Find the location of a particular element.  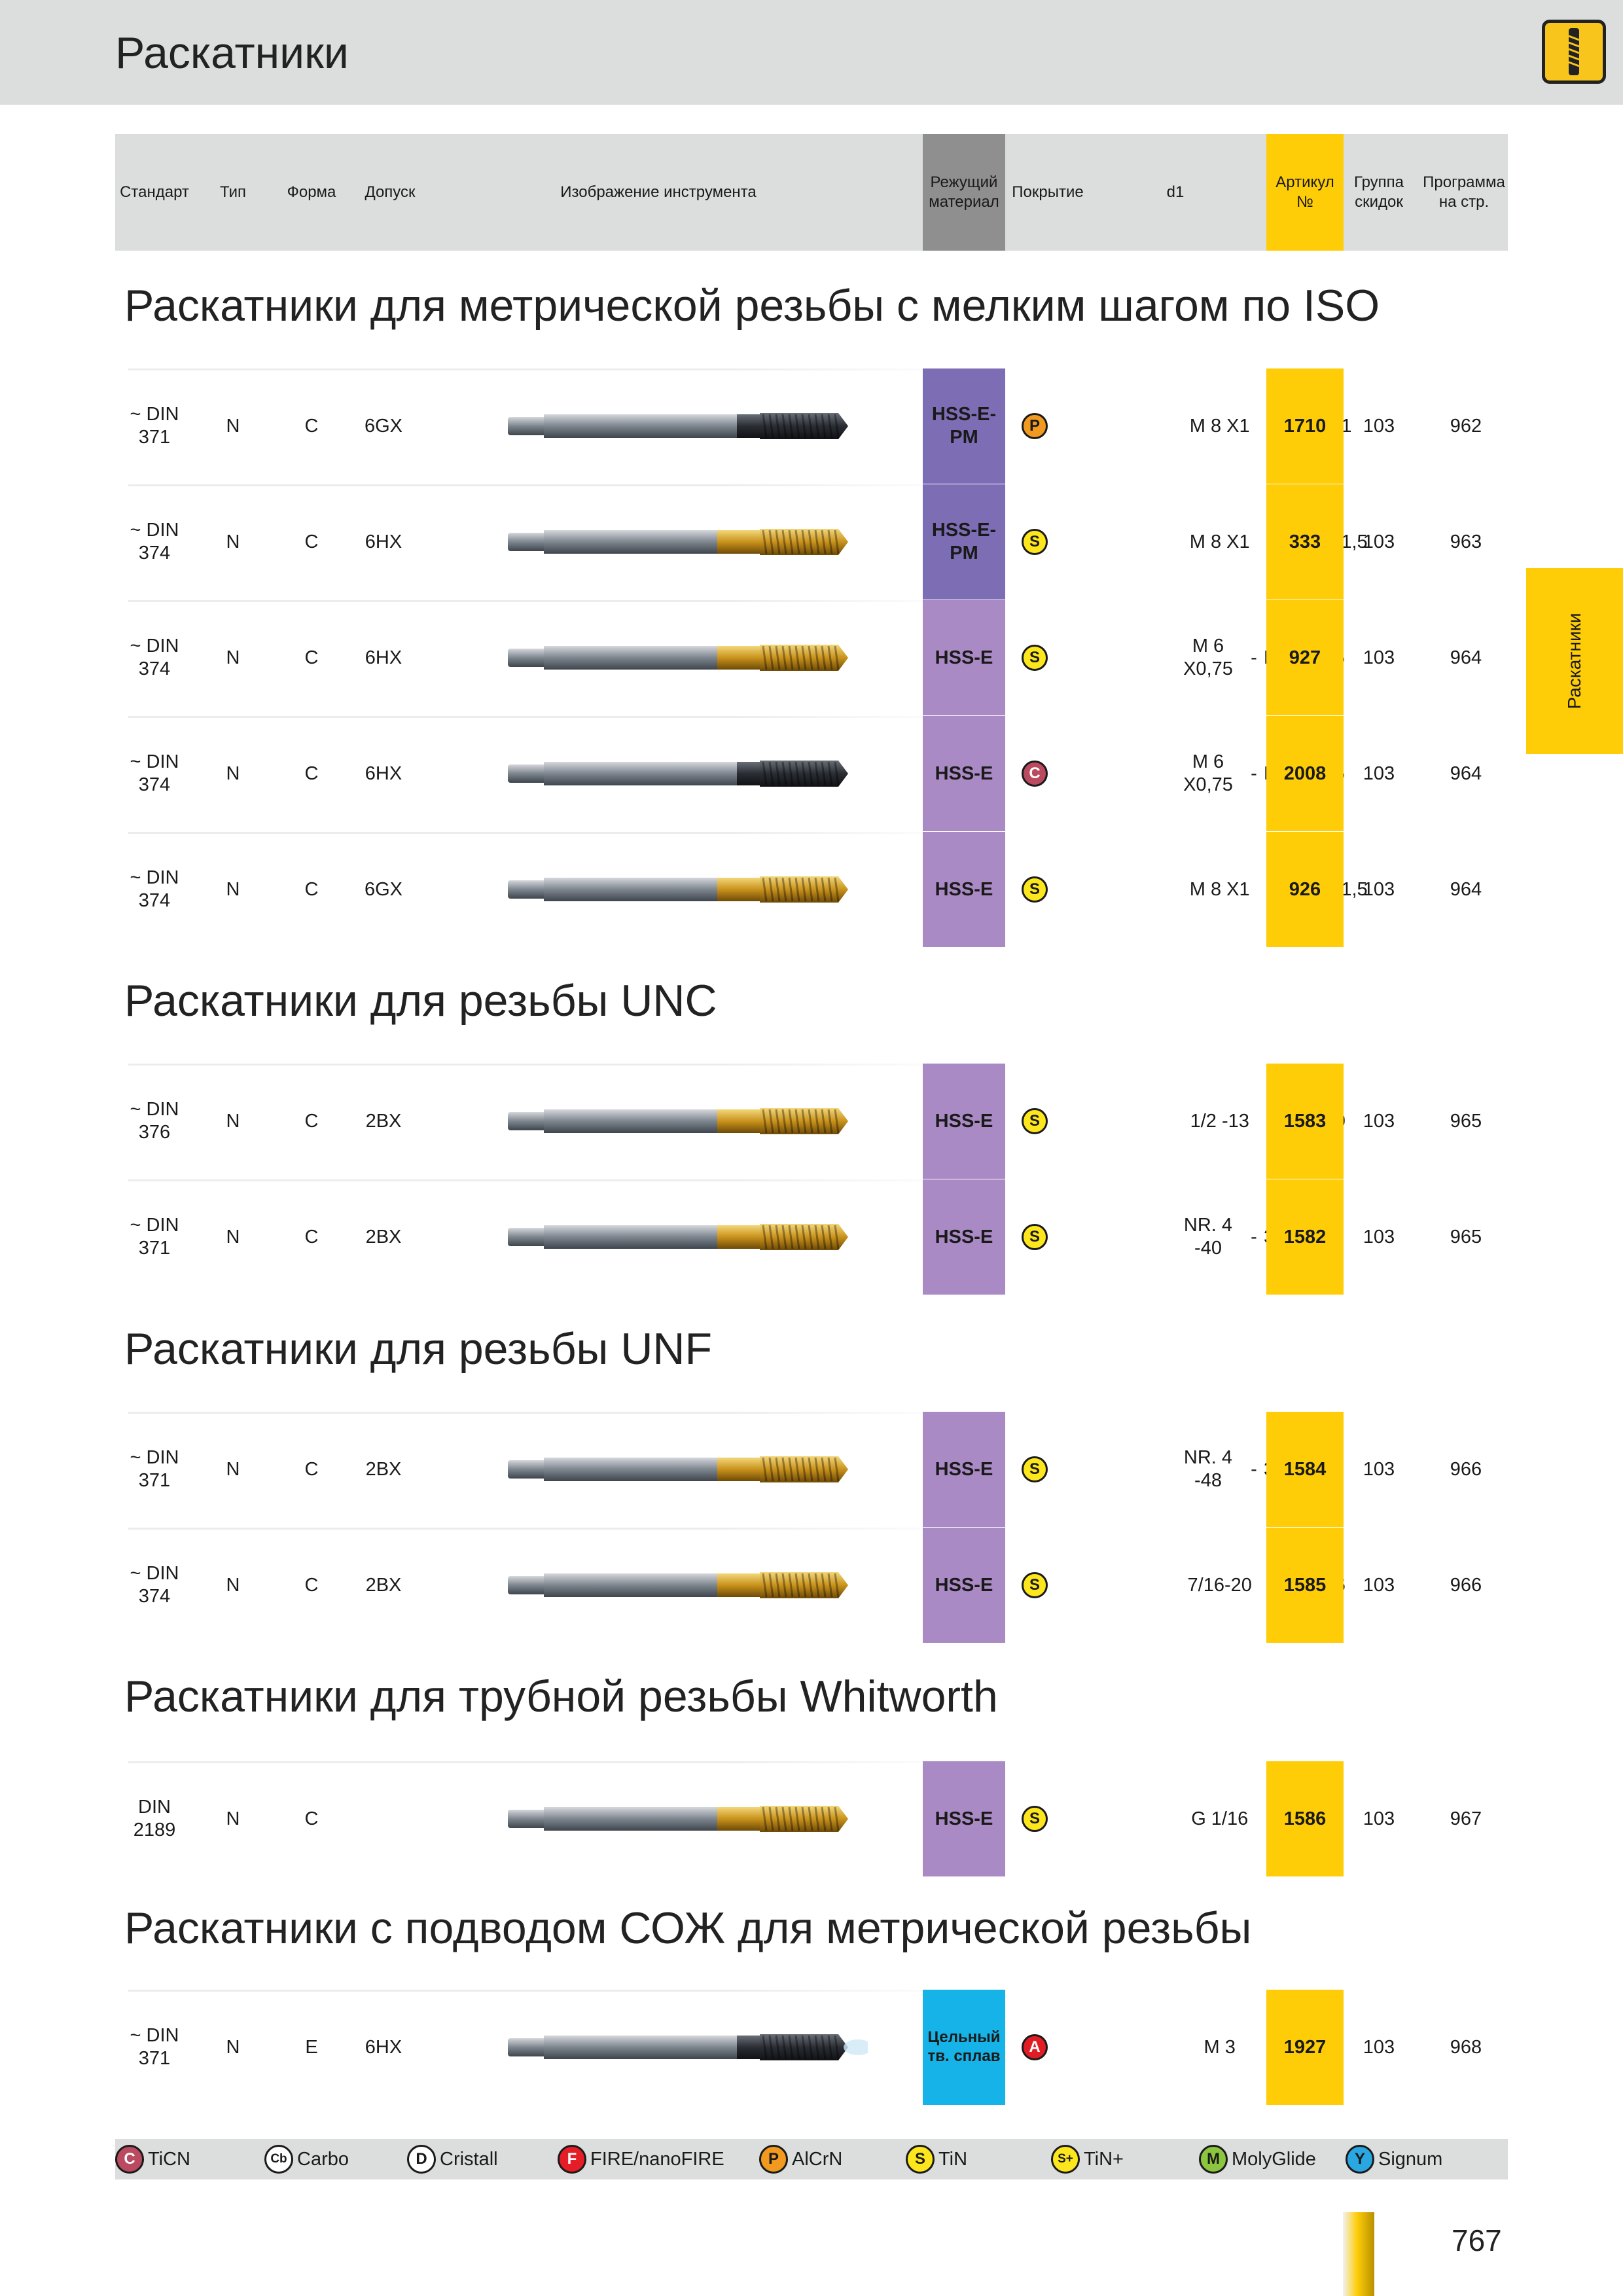

legend-badge: C is located at coordinates (129, 2159).